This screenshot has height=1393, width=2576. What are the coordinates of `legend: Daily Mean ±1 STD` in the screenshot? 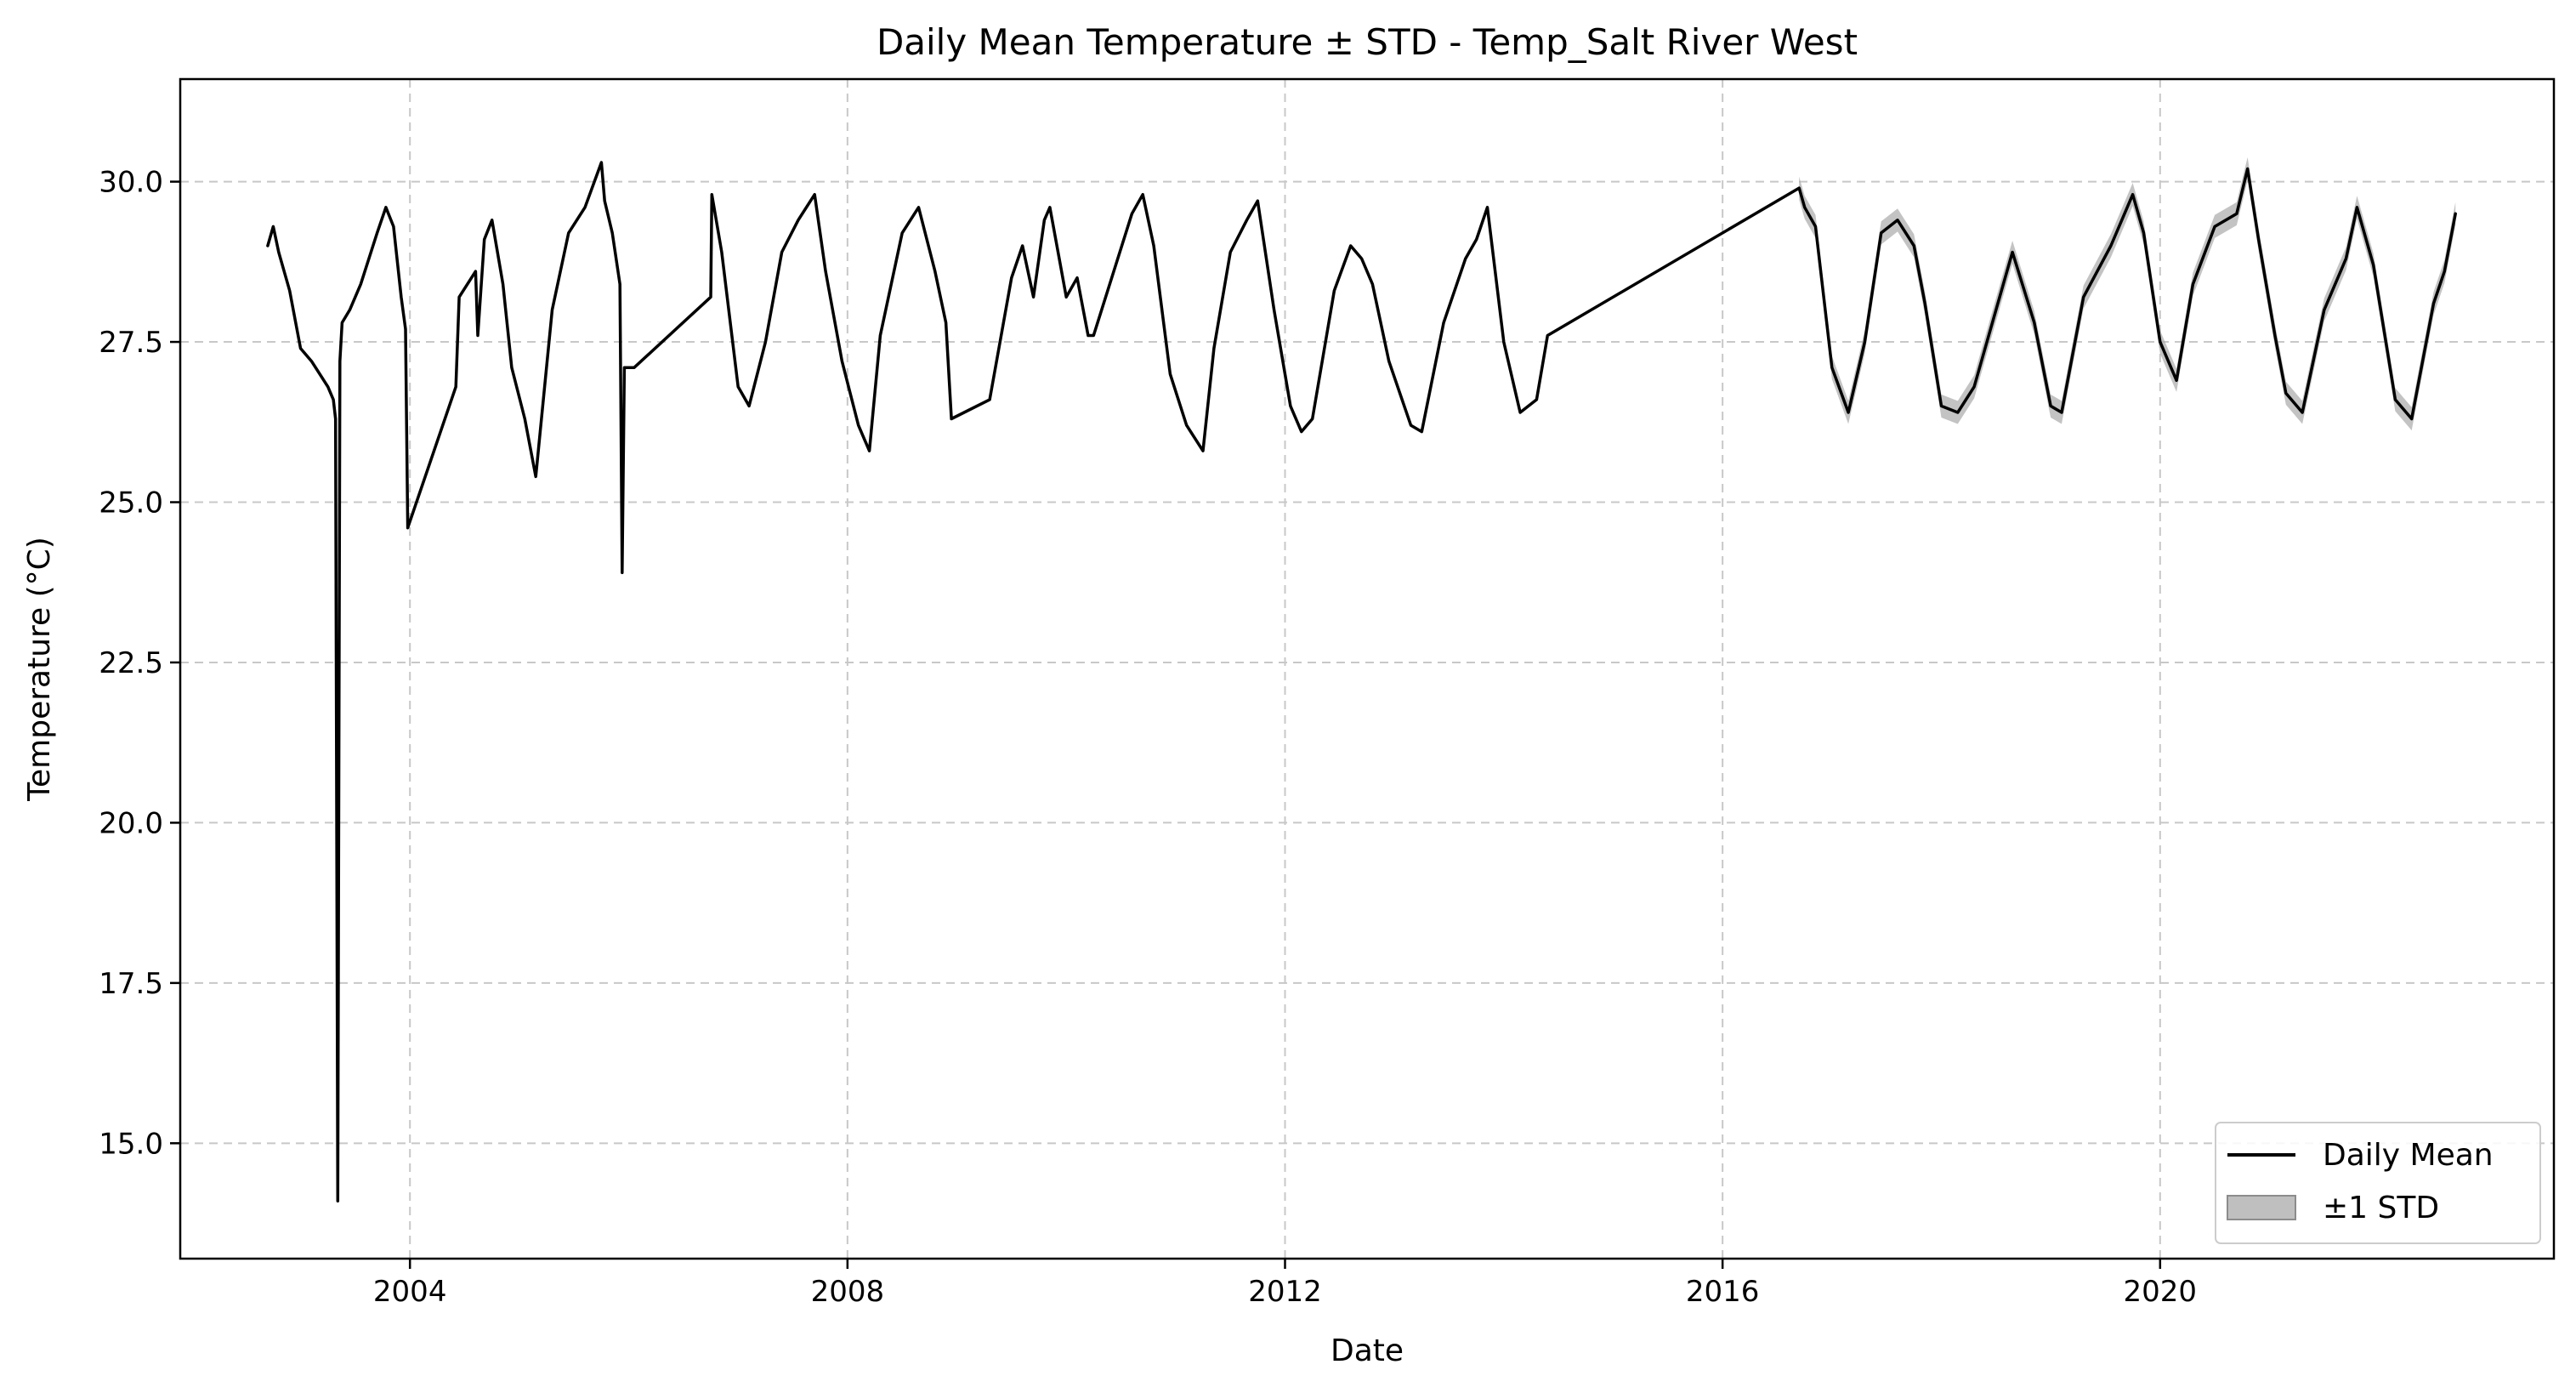 It's located at (2378, 1183).